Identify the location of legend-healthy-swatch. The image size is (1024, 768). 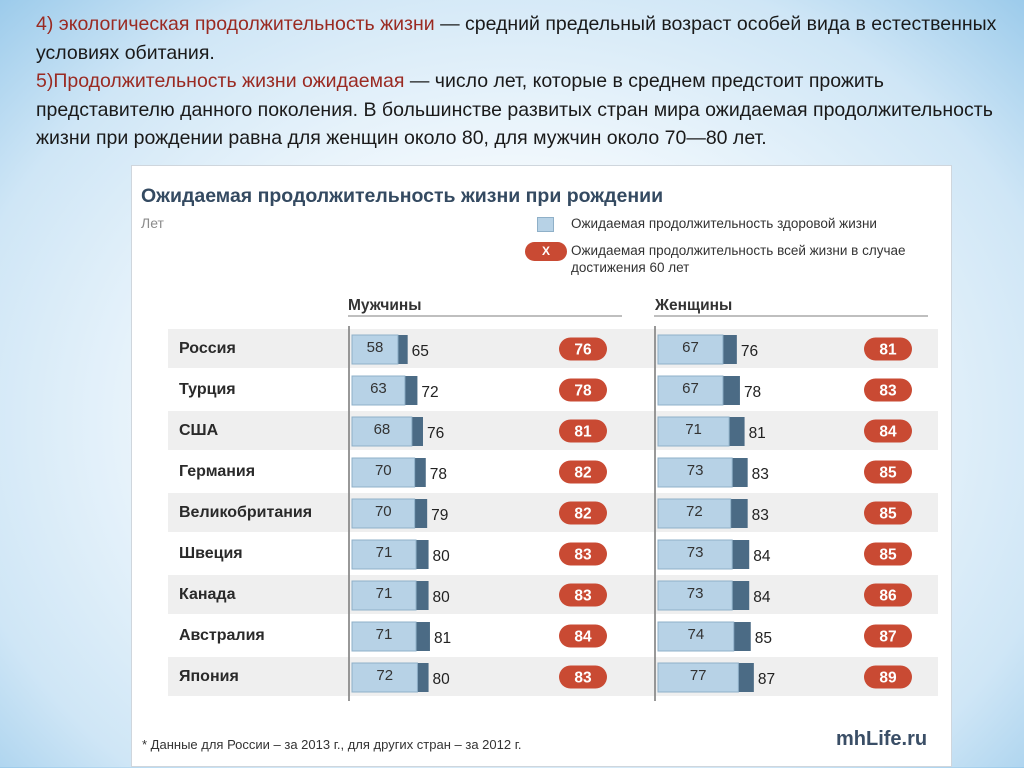
(545, 224).